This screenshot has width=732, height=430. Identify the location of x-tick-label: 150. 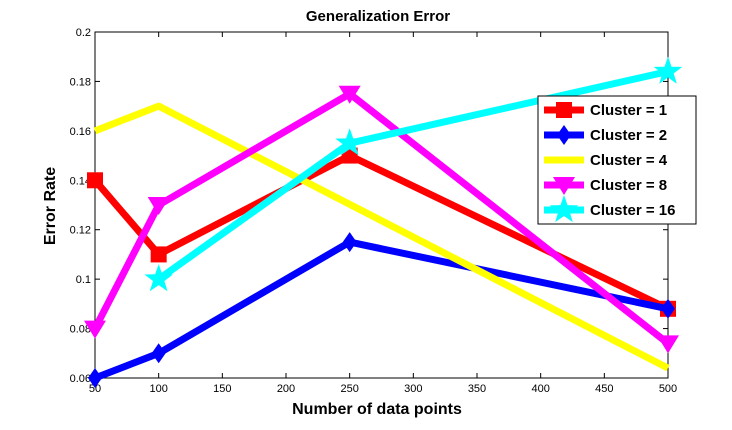
(222, 389).